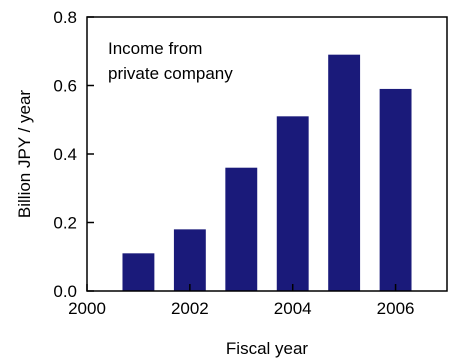 This screenshot has height=363, width=458. What do you see at coordinates (395, 189) in the screenshot?
I see `bar-2006` at bounding box center [395, 189].